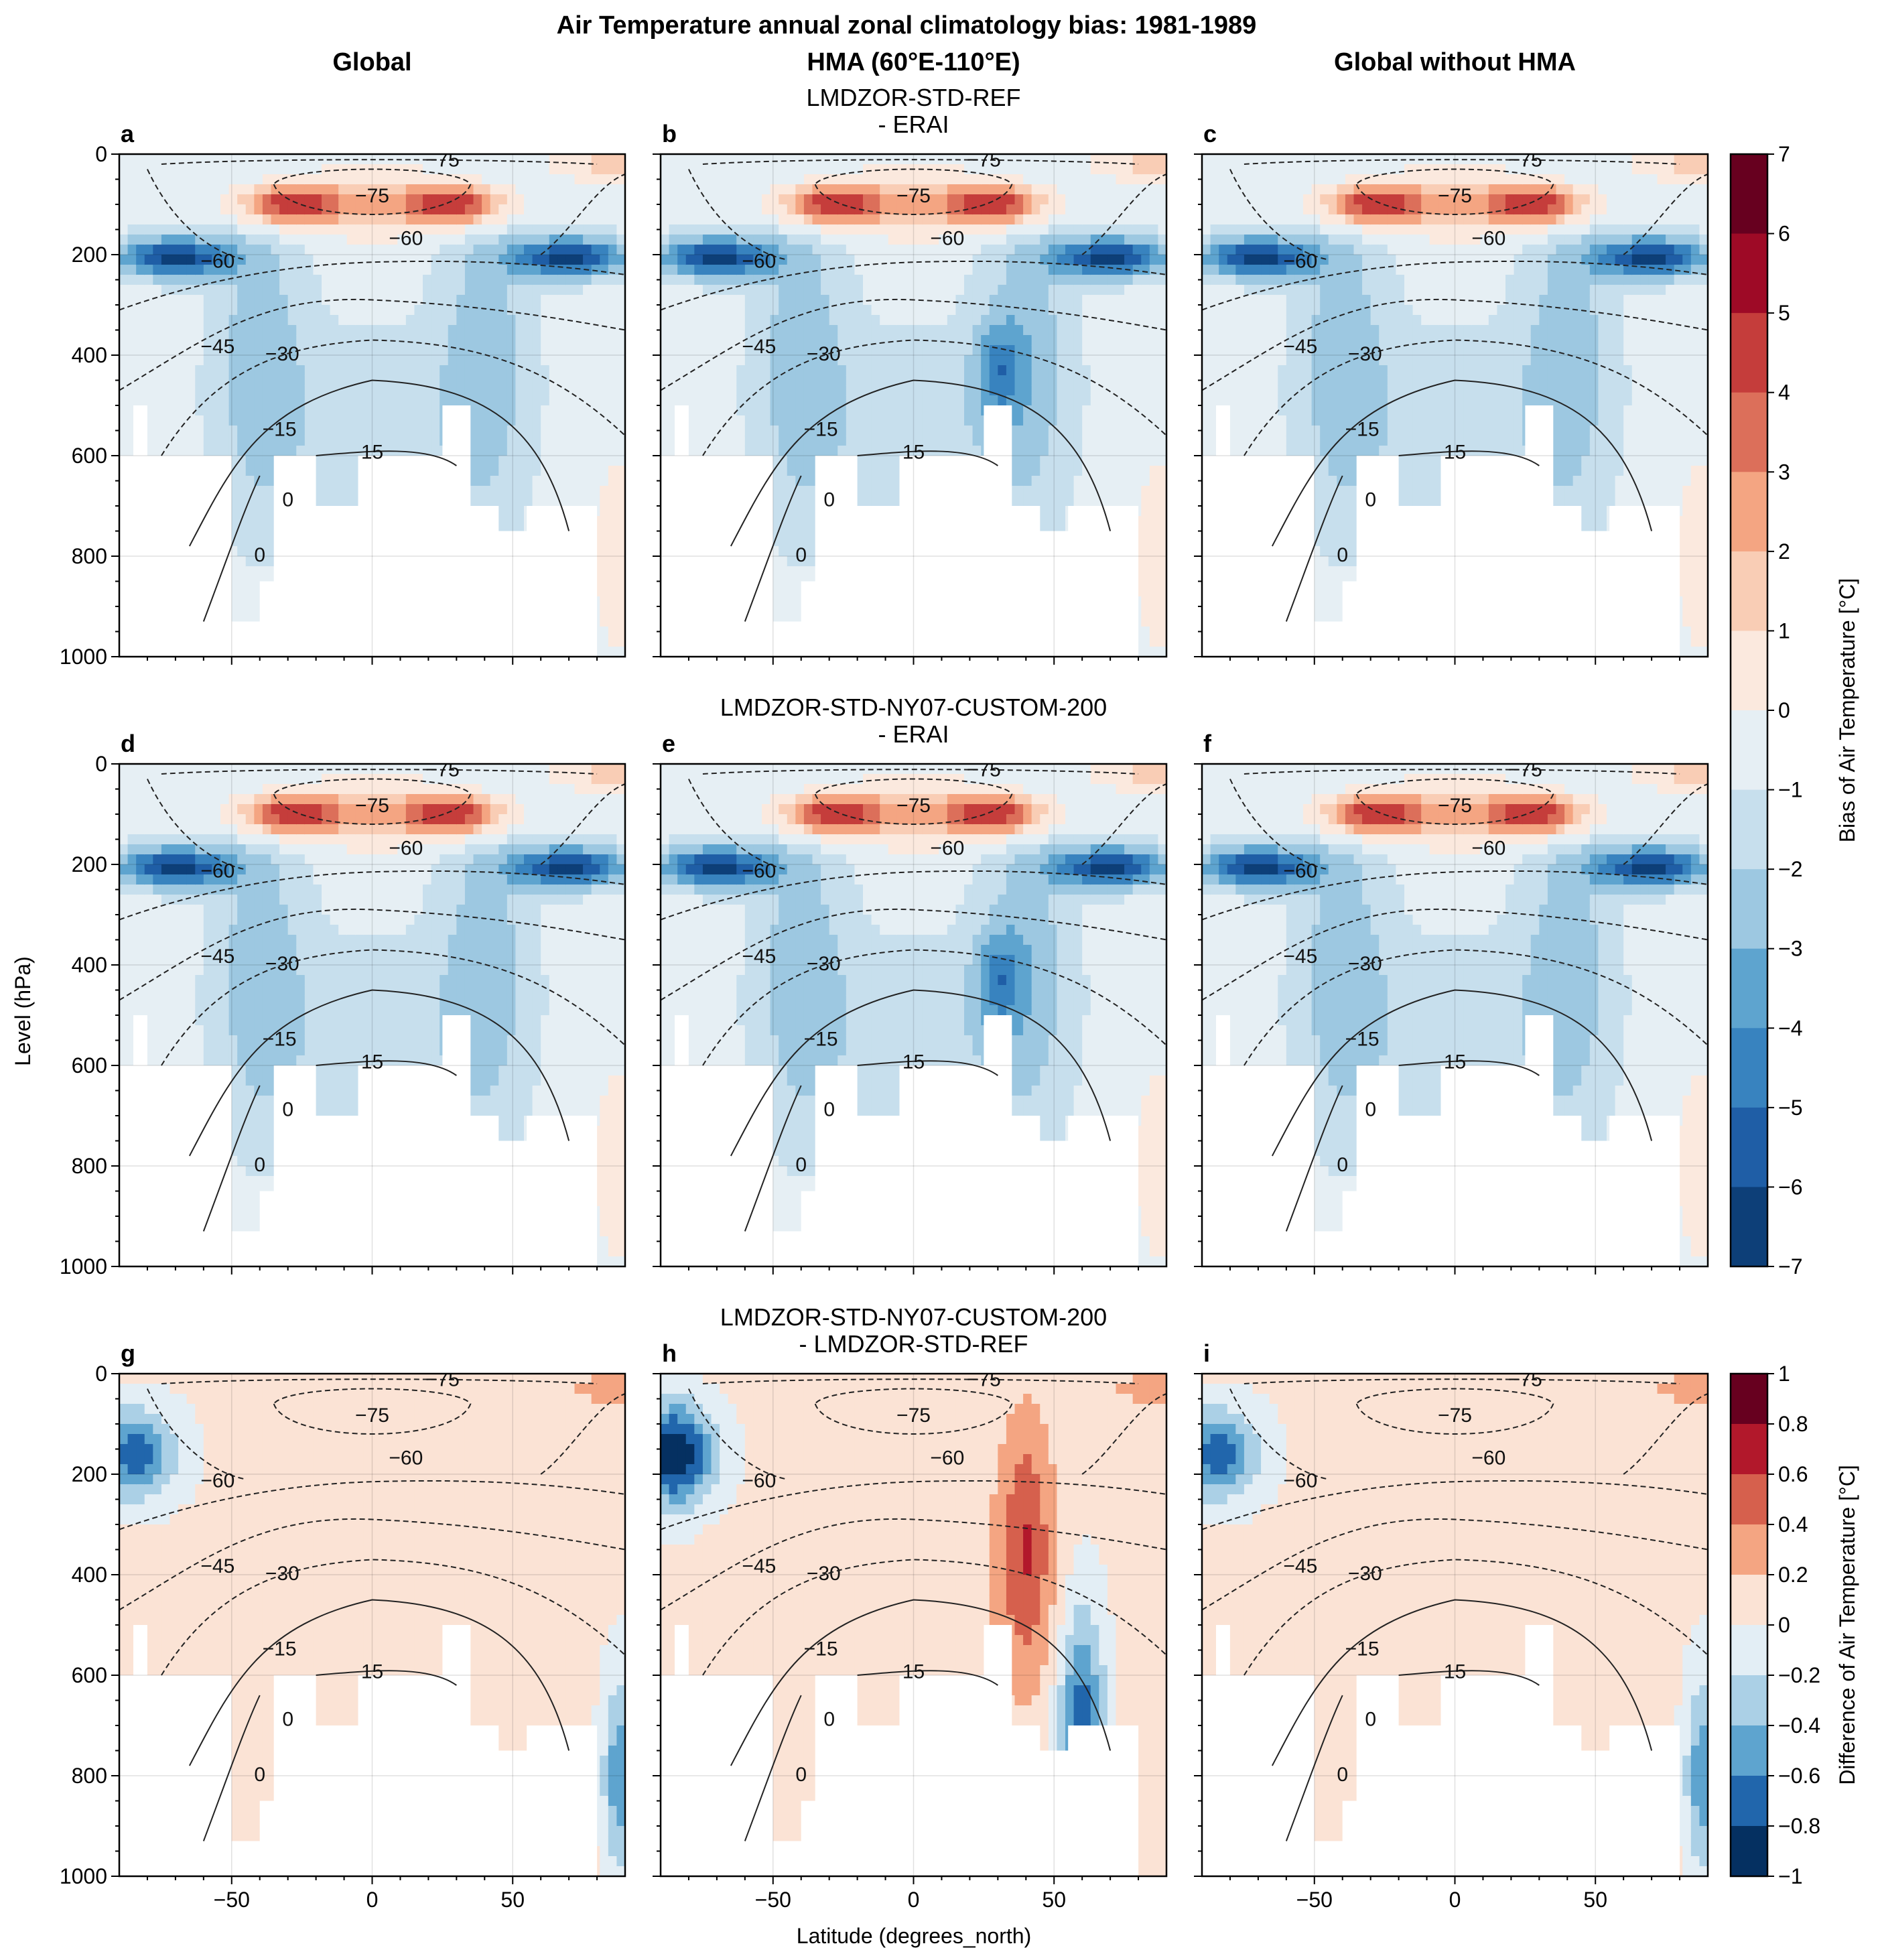  What do you see at coordinates (84, 1266) in the screenshot?
I see `y-tick-label: 1000` at bounding box center [84, 1266].